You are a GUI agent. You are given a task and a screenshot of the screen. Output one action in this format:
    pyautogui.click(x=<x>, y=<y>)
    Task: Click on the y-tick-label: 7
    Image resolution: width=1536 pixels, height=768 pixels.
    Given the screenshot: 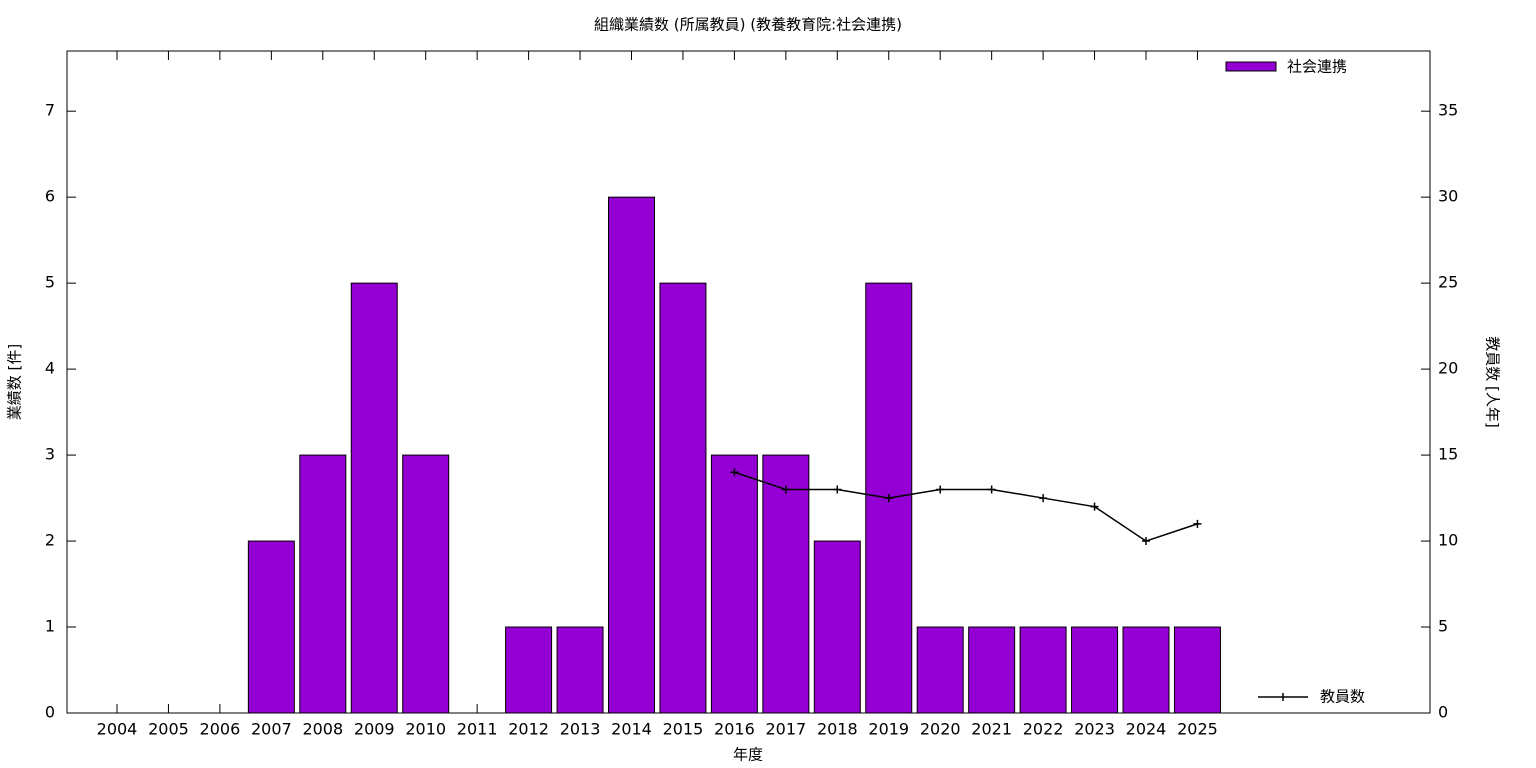 What is the action you would take?
    pyautogui.click(x=50, y=110)
    